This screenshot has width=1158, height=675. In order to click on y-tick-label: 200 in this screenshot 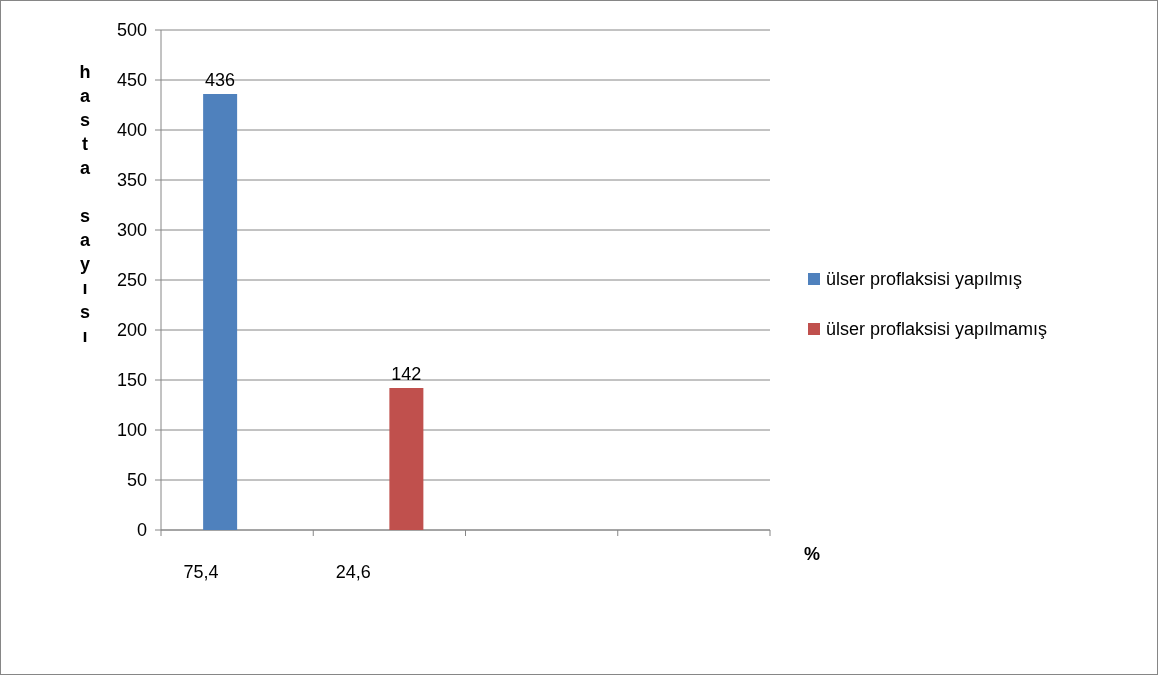, I will do `click(131, 330)`.